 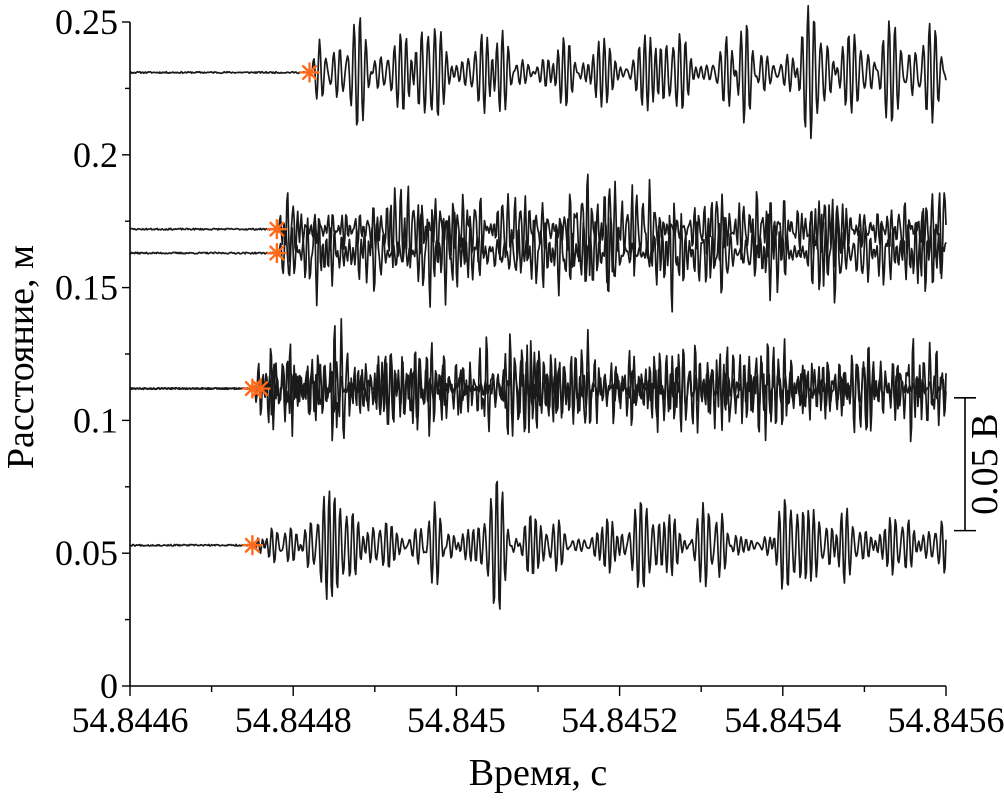 What do you see at coordinates (86, 288) in the screenshot?
I see `y-tick-label: 0.15` at bounding box center [86, 288].